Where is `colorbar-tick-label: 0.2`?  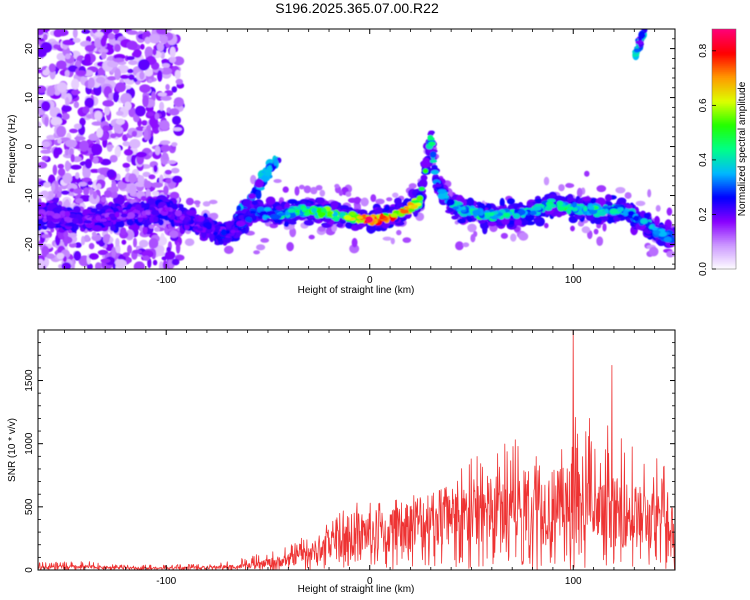
colorbar-tick-label: 0.2 is located at coordinates (703, 214).